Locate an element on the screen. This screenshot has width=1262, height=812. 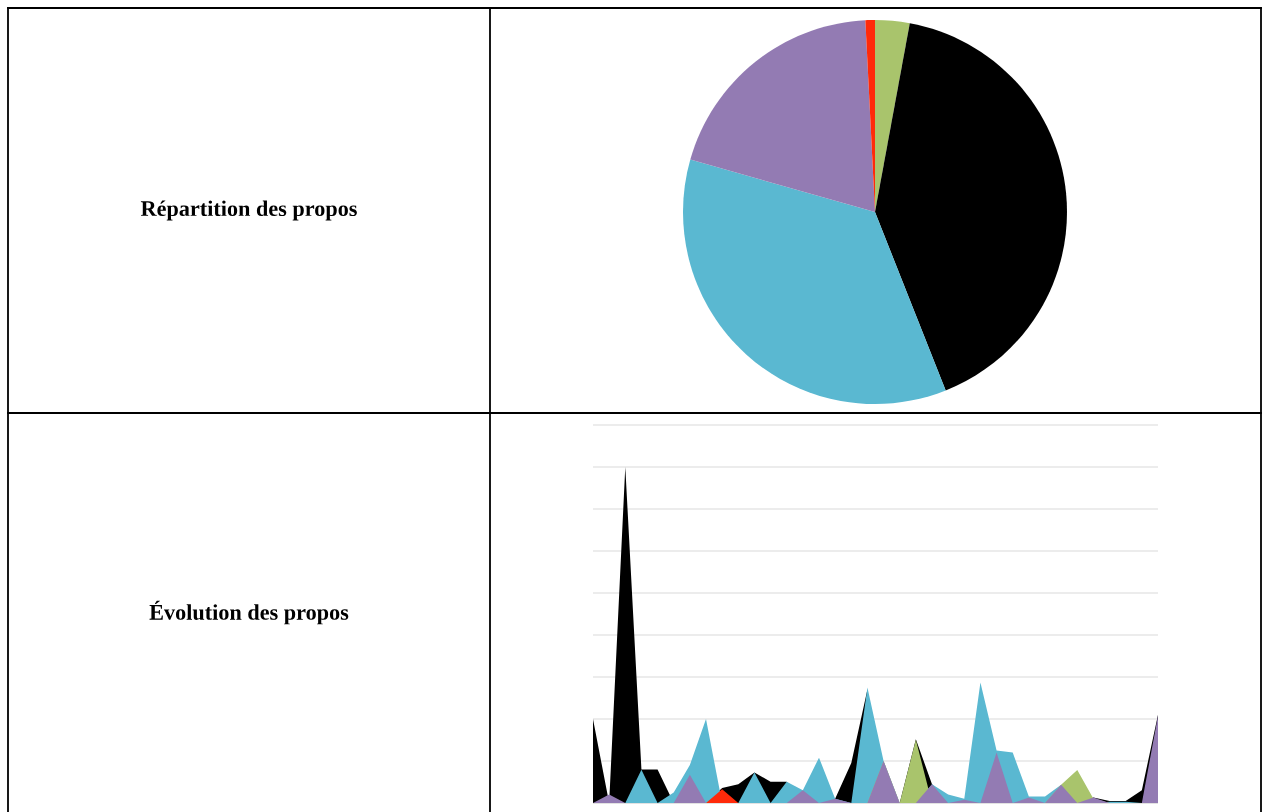
text: Répartition des propos is located at coordinates (248, 210).